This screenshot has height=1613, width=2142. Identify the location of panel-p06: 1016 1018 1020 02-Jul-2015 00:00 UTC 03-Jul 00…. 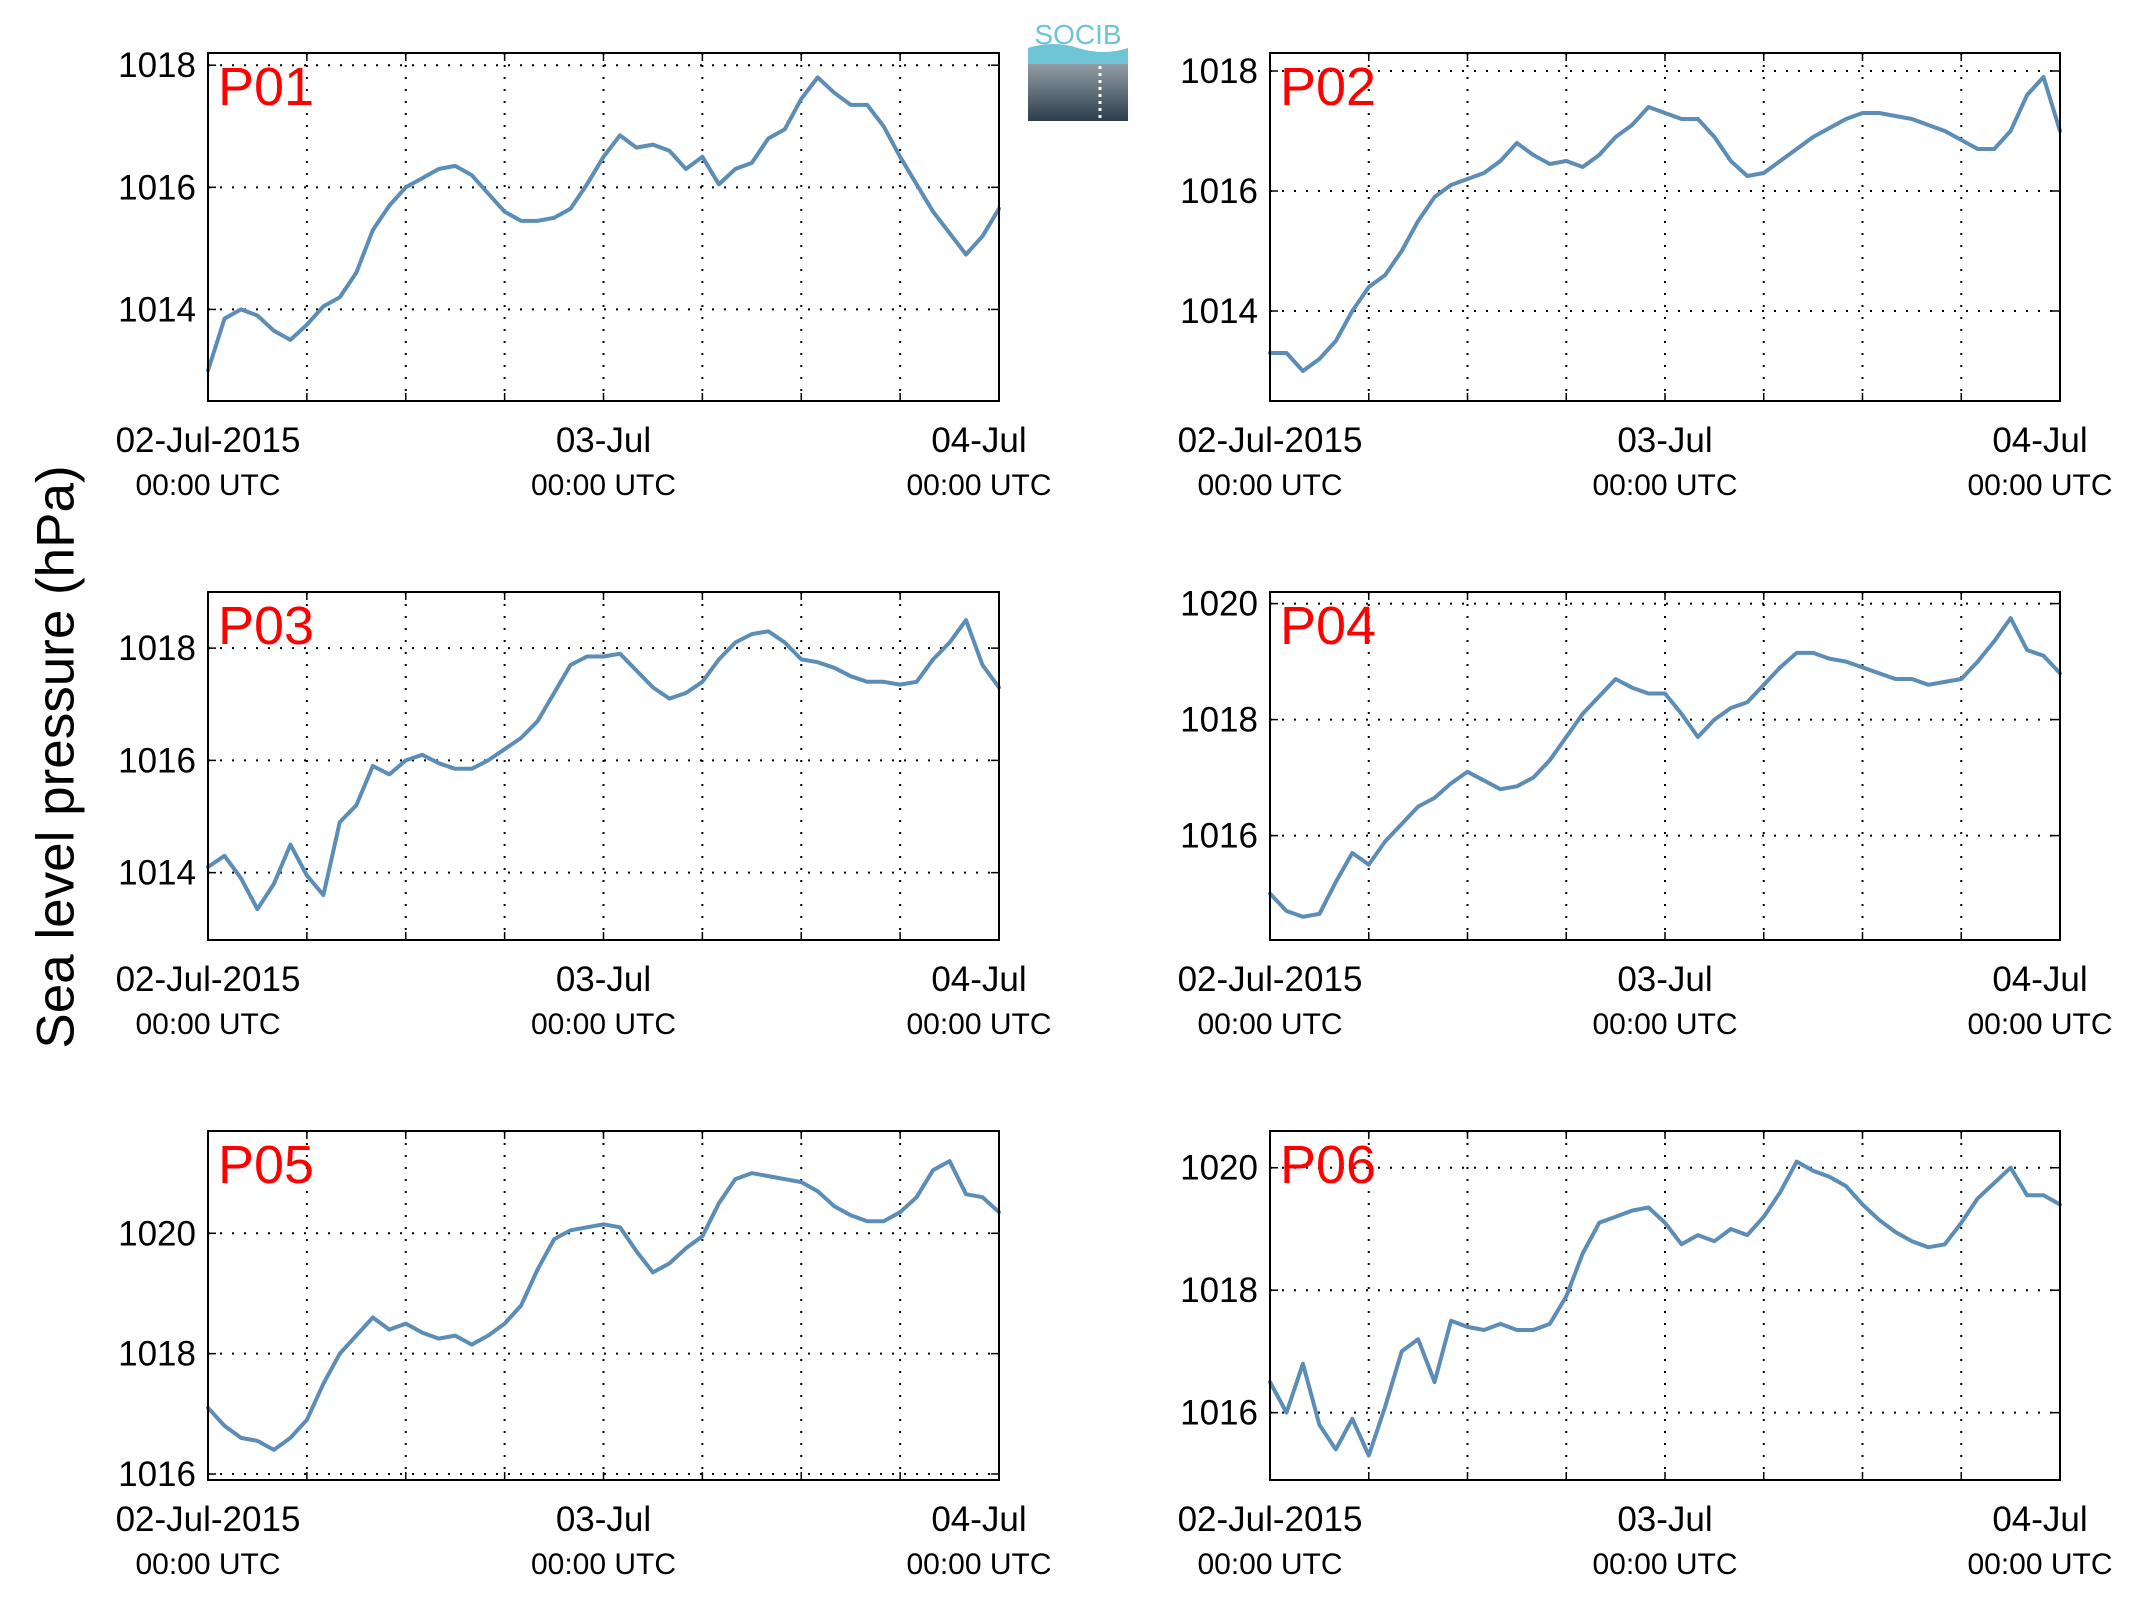
(1645, 1355).